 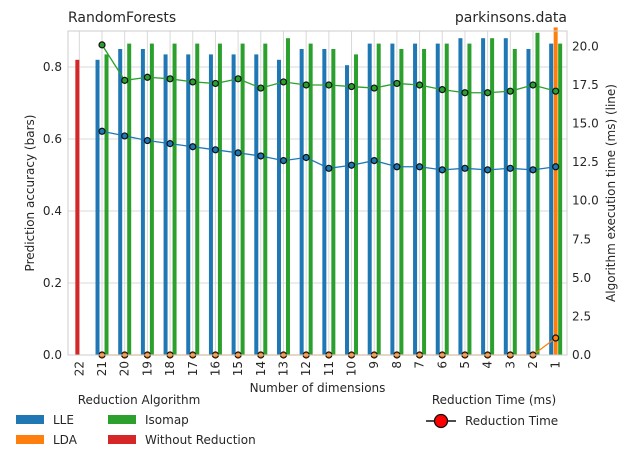 I want to click on x-tick: 6, so click(x=442, y=365).